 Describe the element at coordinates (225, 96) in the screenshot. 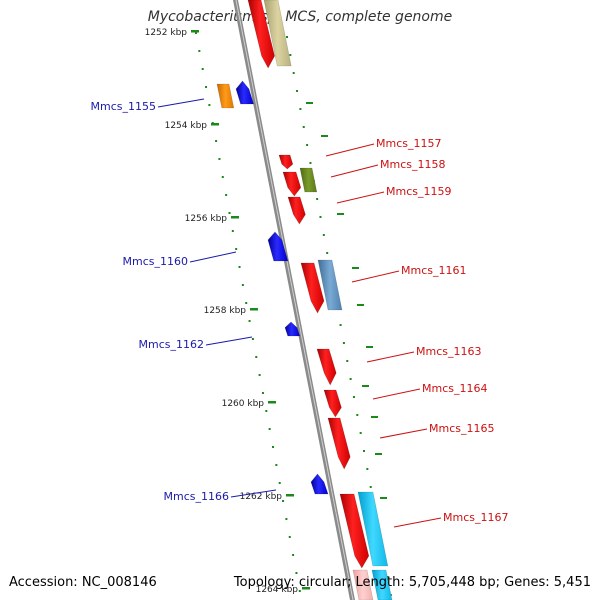

I see `gene-block-orange` at that location.